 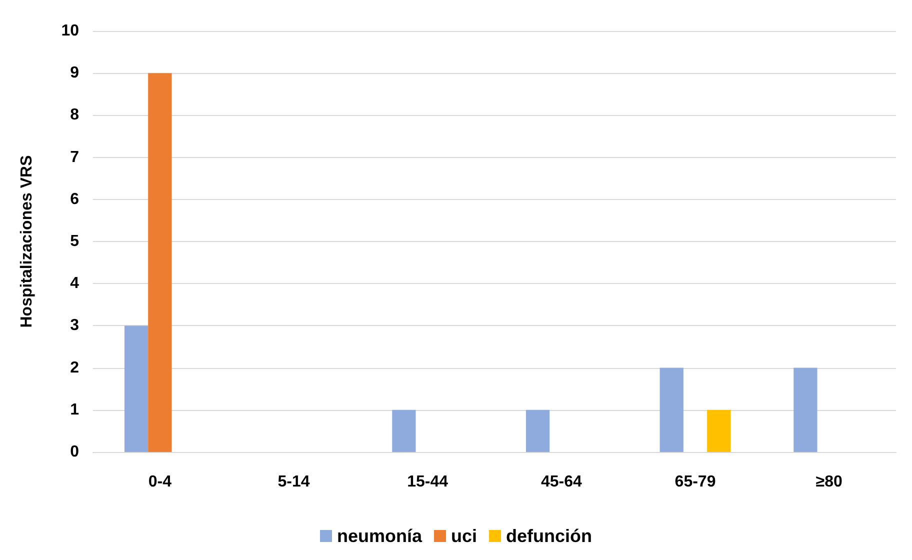 I want to click on legend-label: uci, so click(x=464, y=536).